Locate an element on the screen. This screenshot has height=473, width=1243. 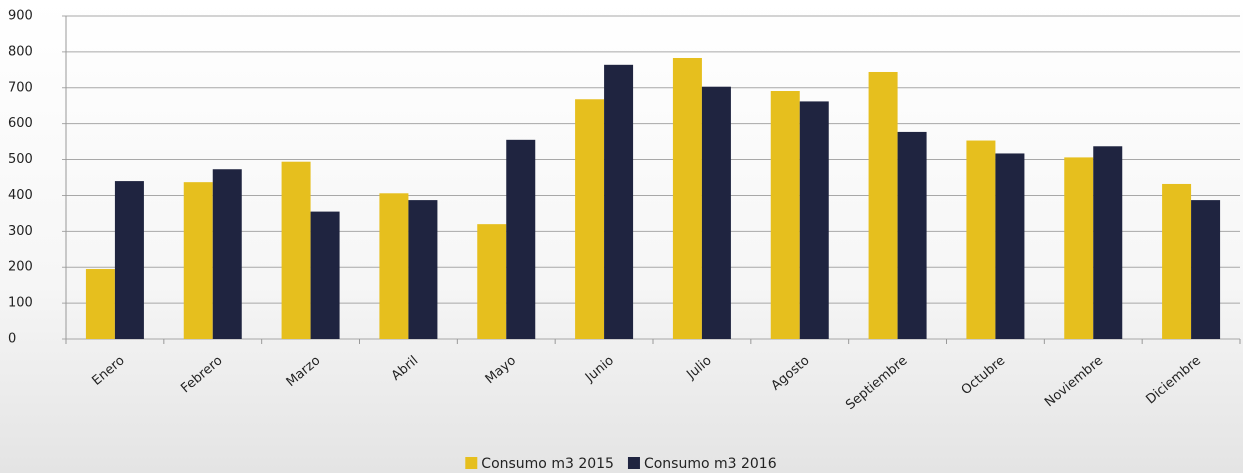
y-tick-label: 800 is located at coordinates (20, 51).